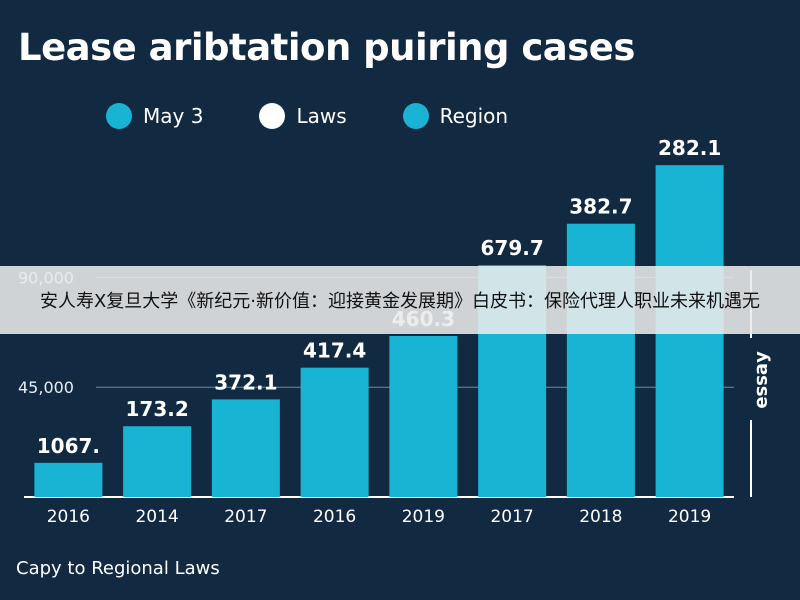  I want to click on legend-swatch-region, so click(415, 116).